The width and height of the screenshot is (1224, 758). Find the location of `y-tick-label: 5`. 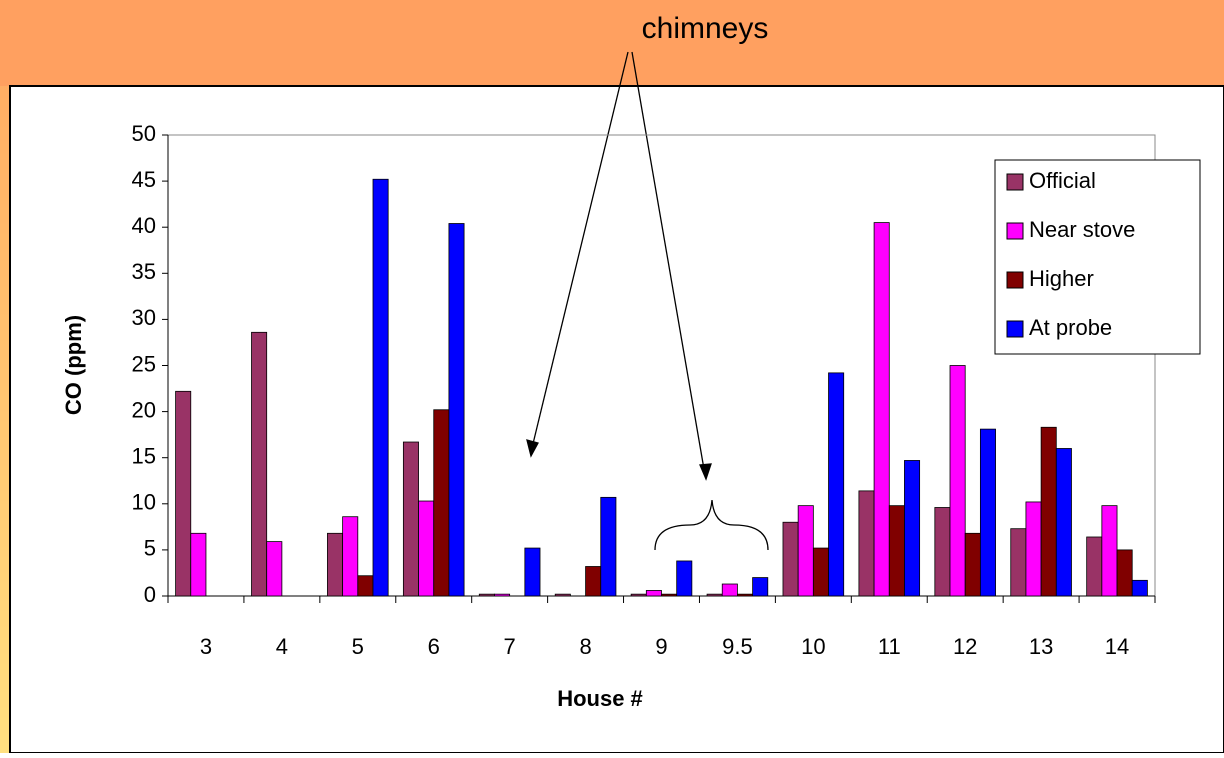

y-tick-label: 5 is located at coordinates (150, 548).